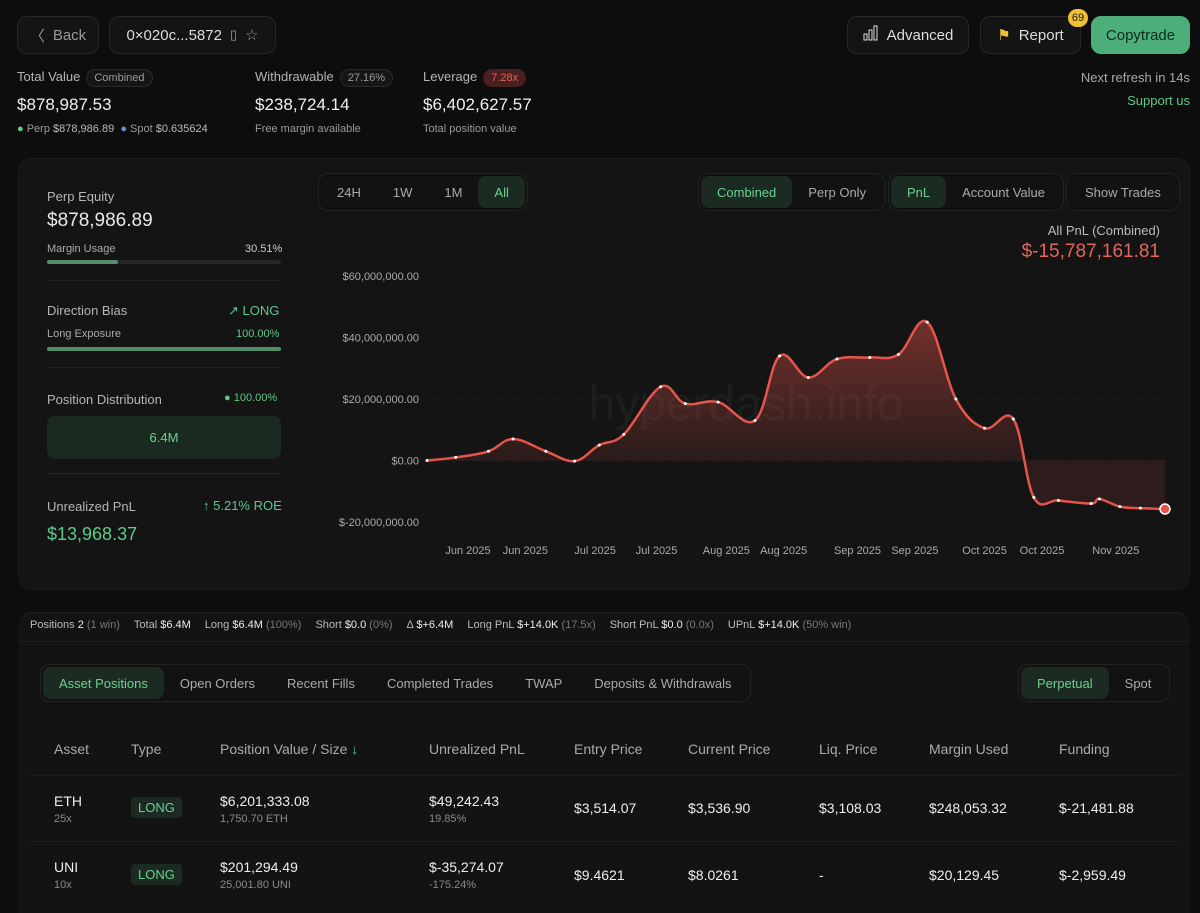  Describe the element at coordinates (599, 875) in the screenshot. I see `entry-price: $9.4621` at that location.